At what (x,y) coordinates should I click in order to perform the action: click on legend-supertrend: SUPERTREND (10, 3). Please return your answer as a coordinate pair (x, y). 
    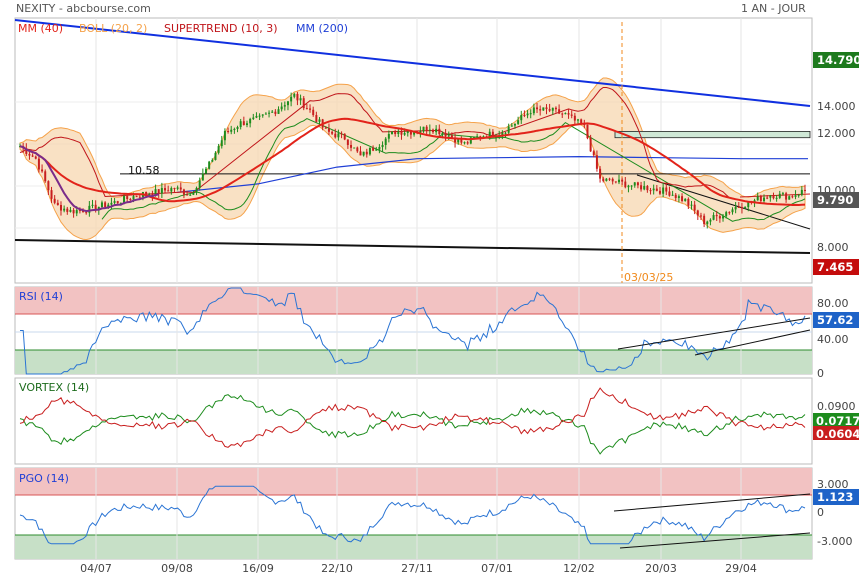
    Looking at the image, I should click on (221, 28).